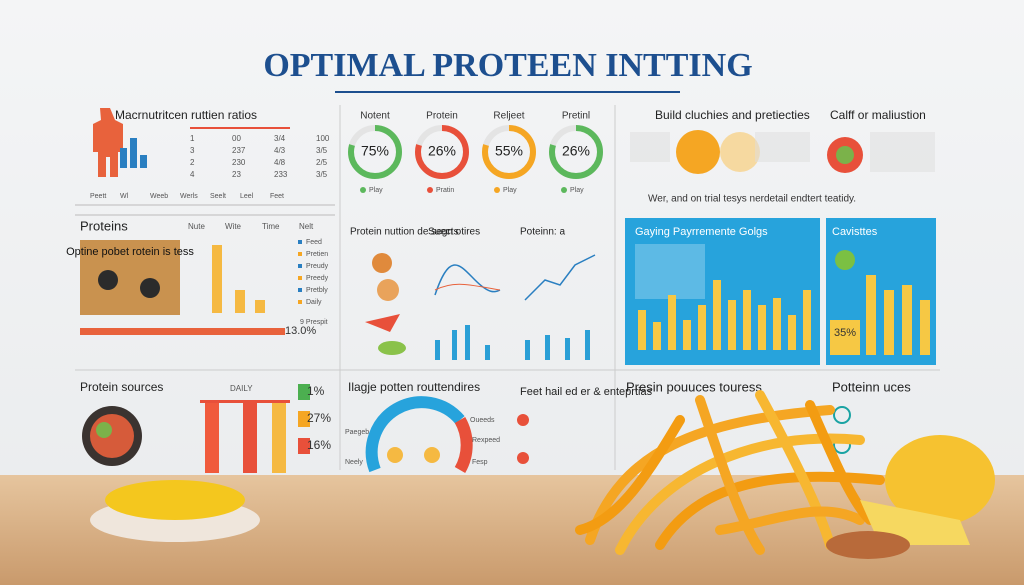 The height and width of the screenshot is (585, 1024). I want to click on panel-title: Suects, so click(443, 232).